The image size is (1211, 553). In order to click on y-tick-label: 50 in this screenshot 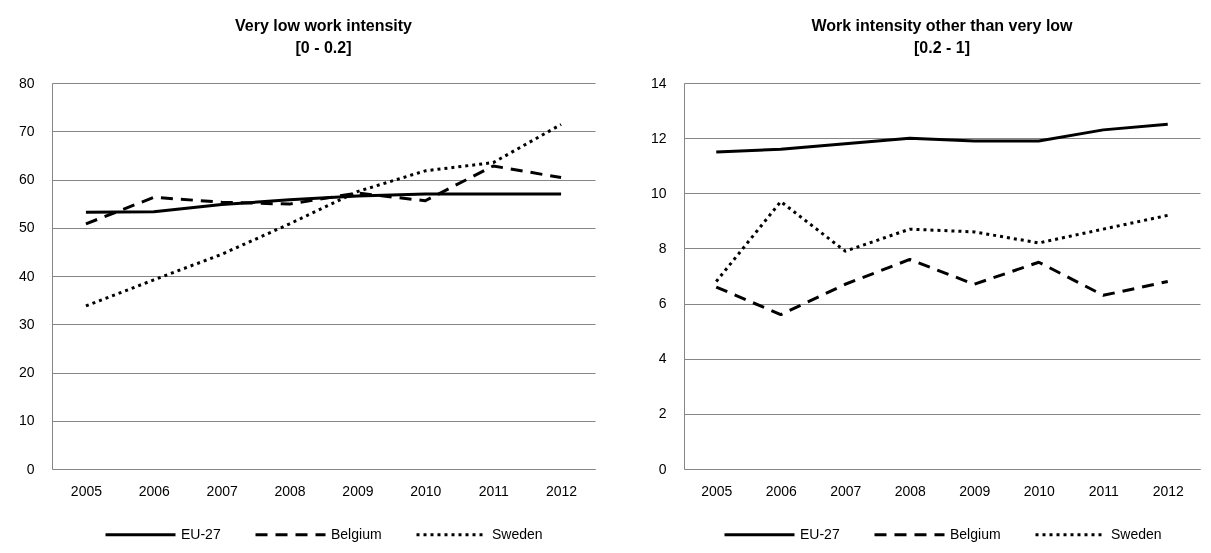, I will do `click(26, 227)`.